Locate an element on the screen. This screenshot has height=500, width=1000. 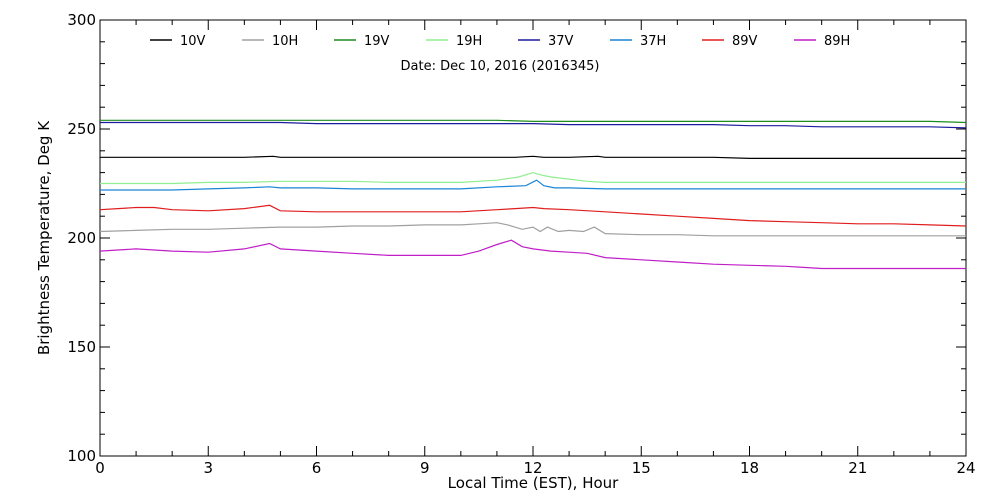
legend-label-19v: 19V is located at coordinates (377, 41).